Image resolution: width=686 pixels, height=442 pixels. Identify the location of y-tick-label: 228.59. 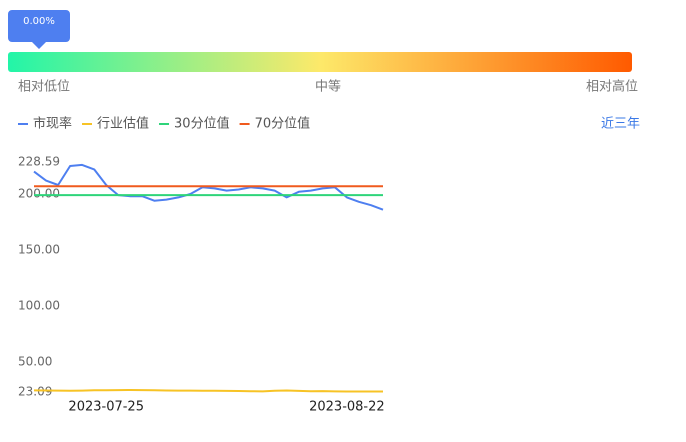
(39, 162).